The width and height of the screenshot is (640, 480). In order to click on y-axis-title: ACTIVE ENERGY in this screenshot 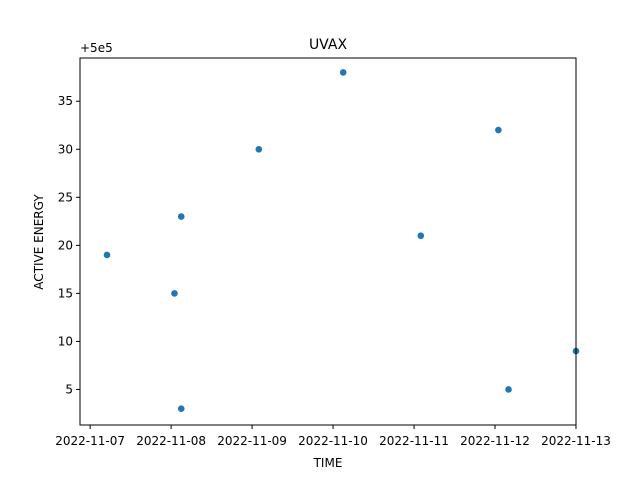, I will do `click(39, 242)`.